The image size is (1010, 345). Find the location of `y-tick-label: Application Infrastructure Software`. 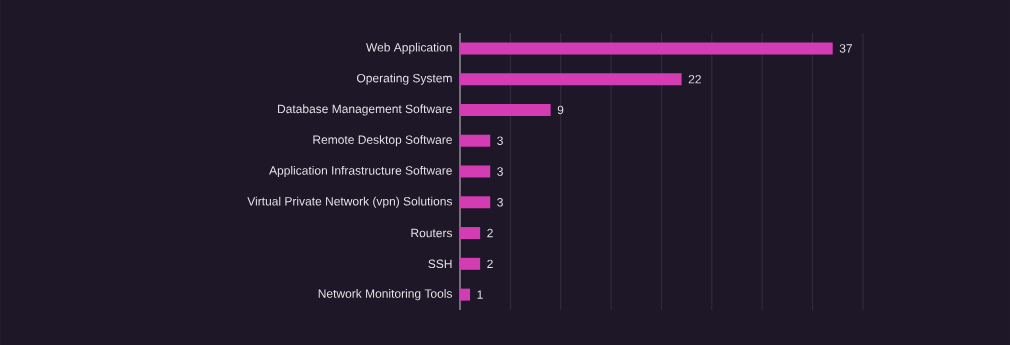

y-tick-label: Application Infrastructure Software is located at coordinates (360, 171).